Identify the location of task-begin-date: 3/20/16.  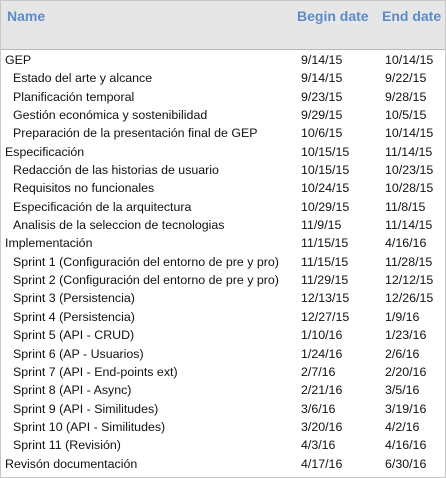
(322, 426).